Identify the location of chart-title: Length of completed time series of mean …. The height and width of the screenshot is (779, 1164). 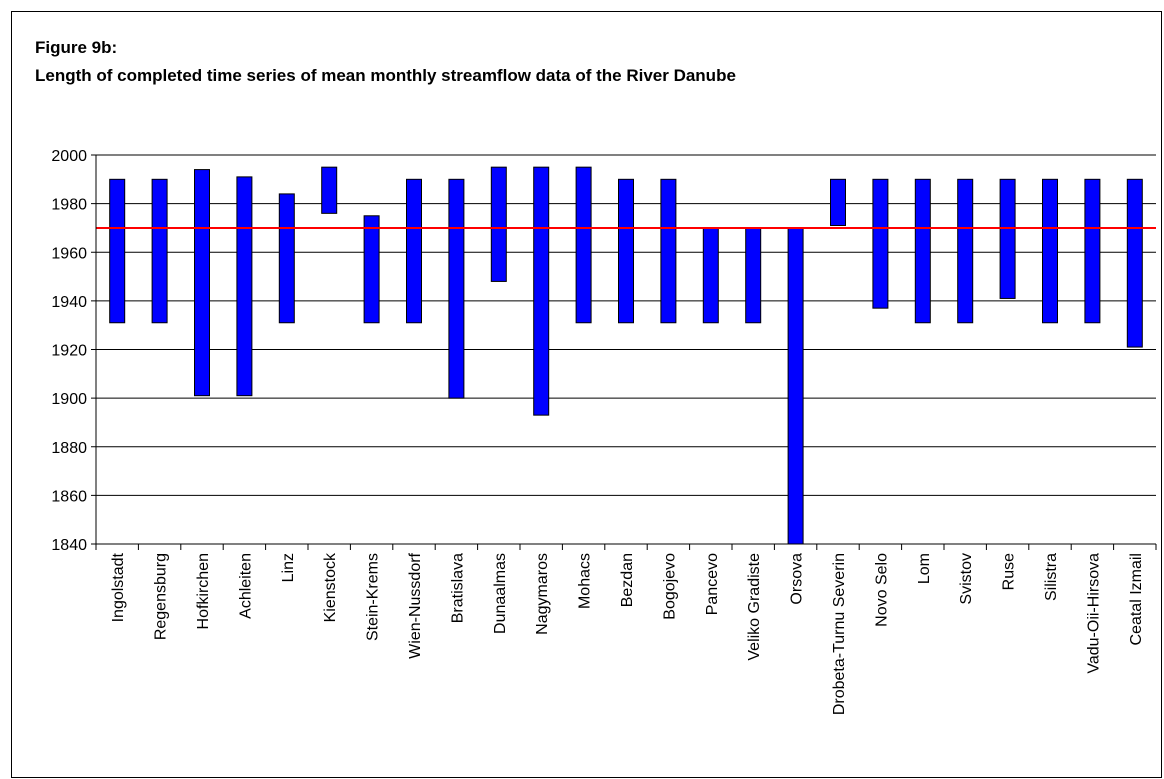
(385, 75).